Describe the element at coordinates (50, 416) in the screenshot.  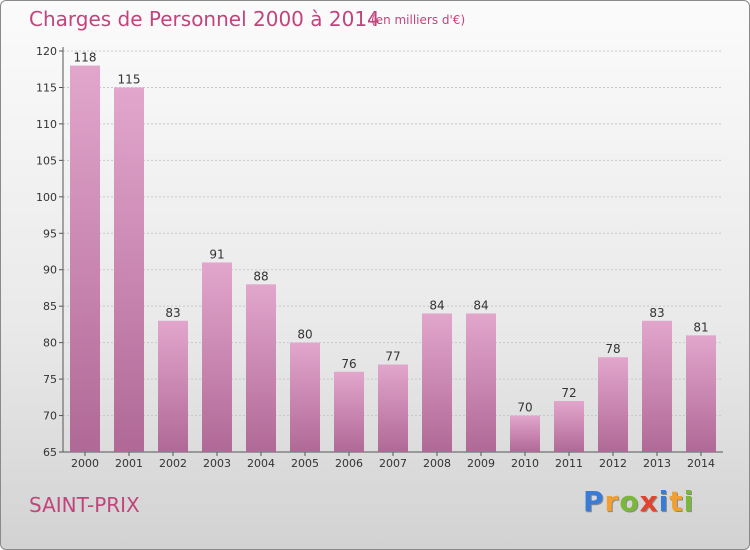
I see `y-tick-label: 70` at that location.